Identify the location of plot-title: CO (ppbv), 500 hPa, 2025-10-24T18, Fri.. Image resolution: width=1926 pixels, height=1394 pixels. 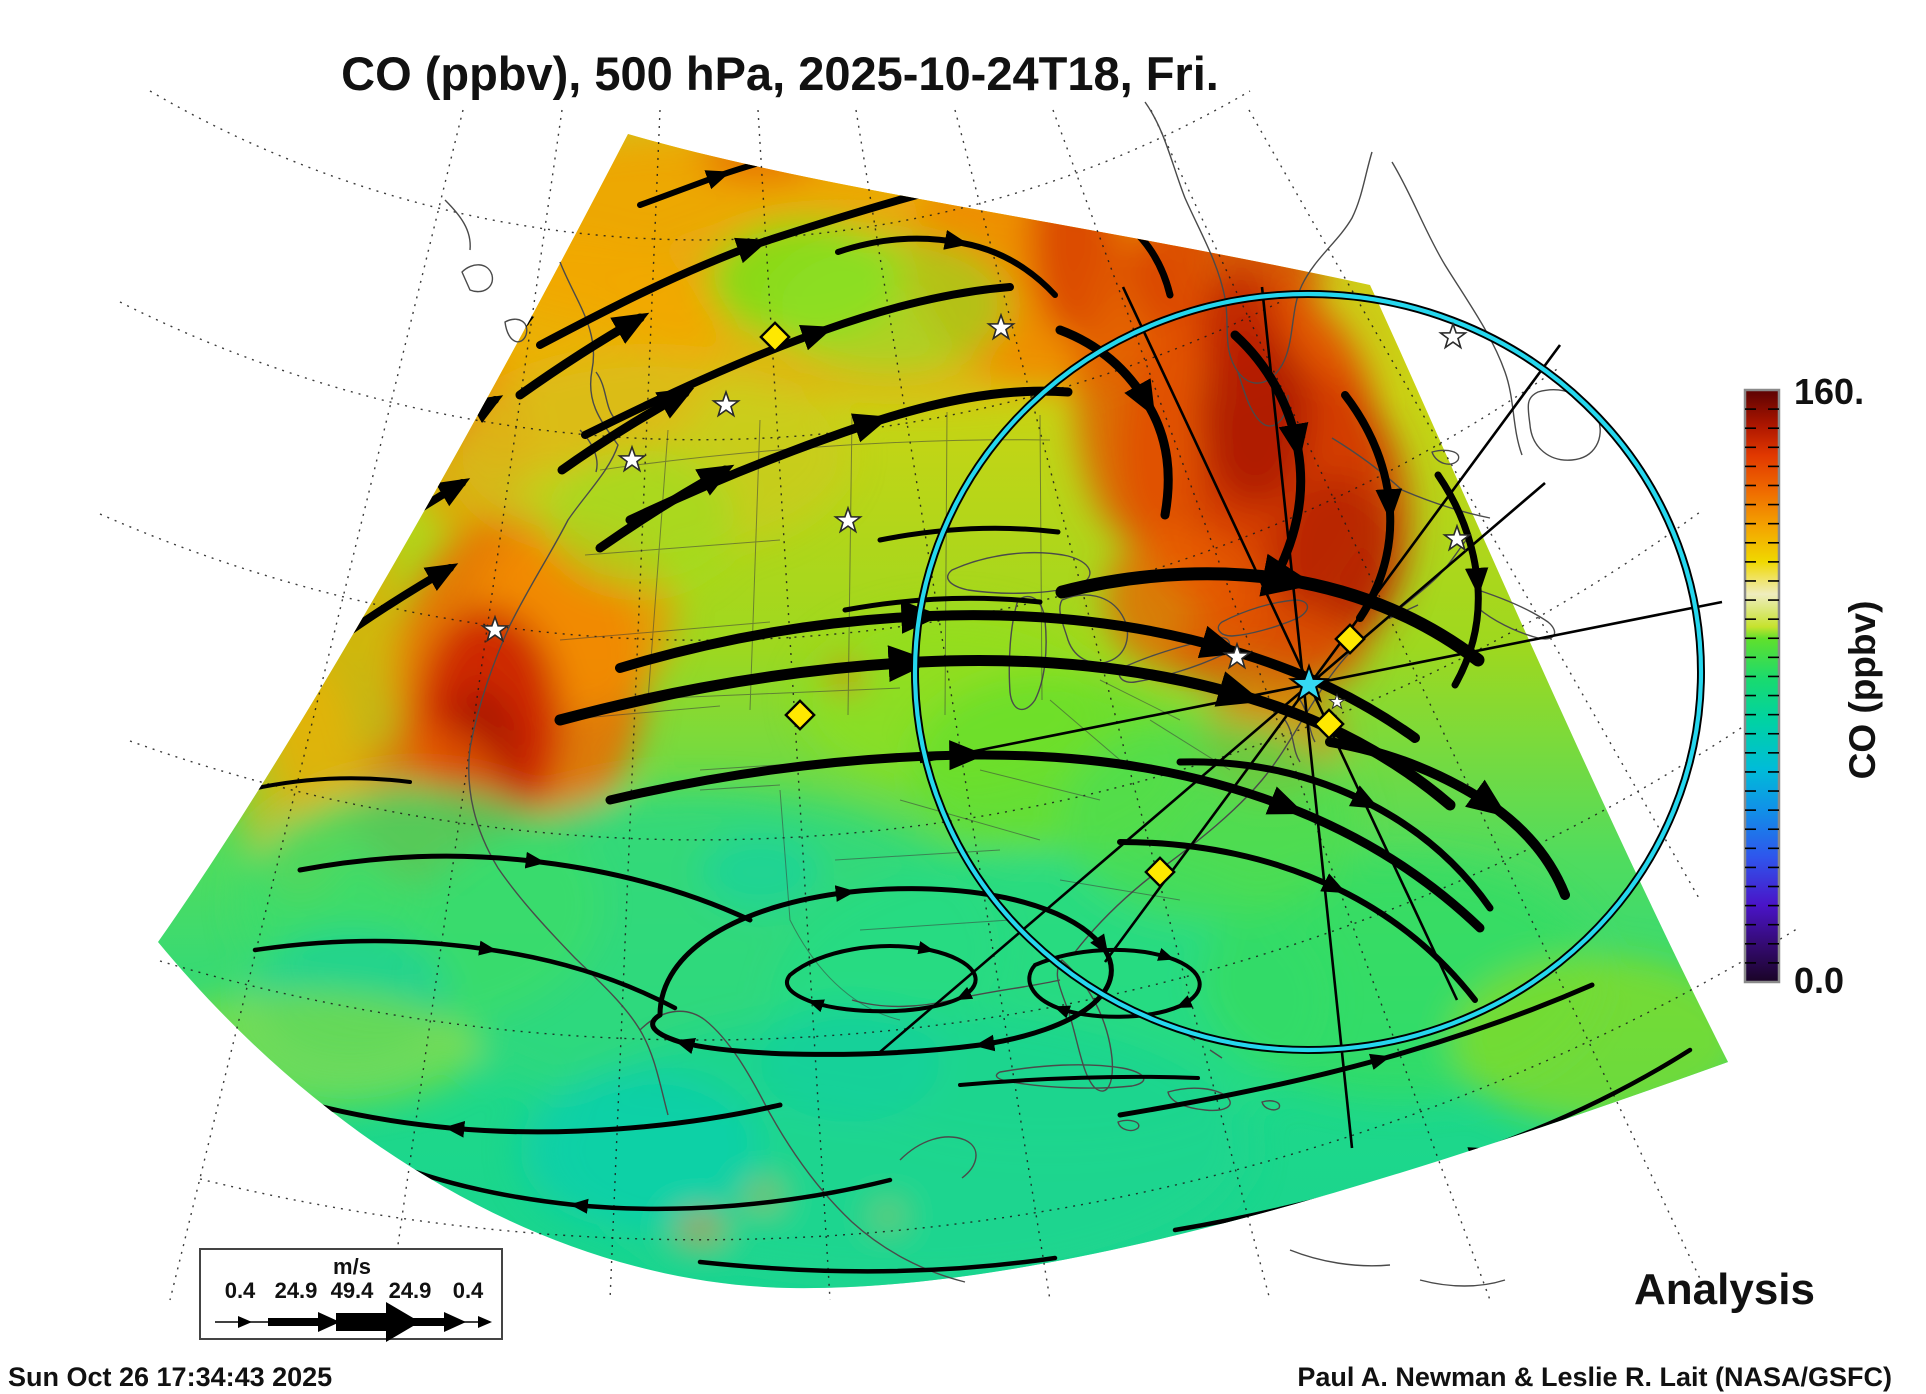
(780, 73).